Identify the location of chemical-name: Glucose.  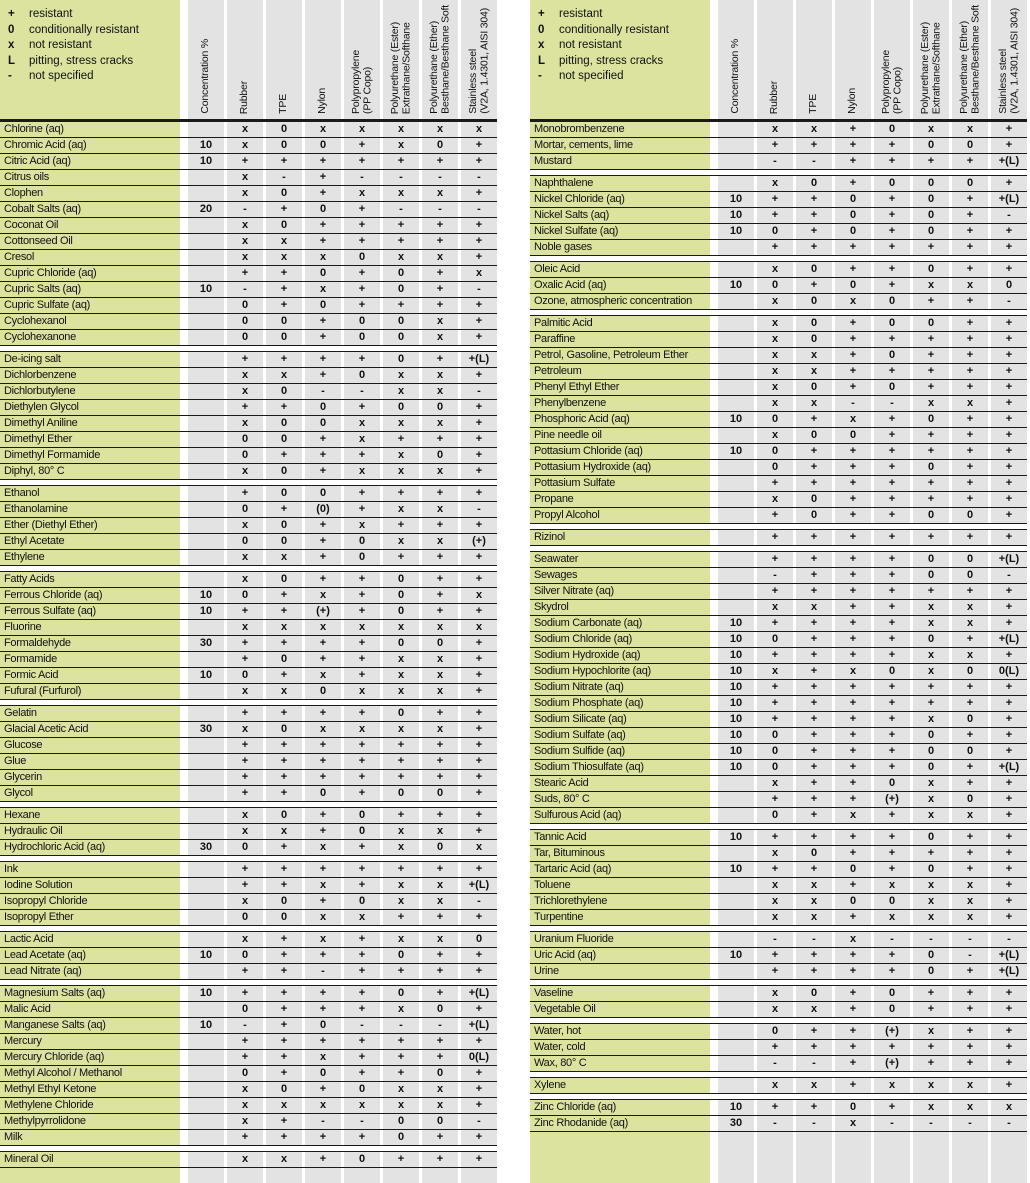
(90, 745).